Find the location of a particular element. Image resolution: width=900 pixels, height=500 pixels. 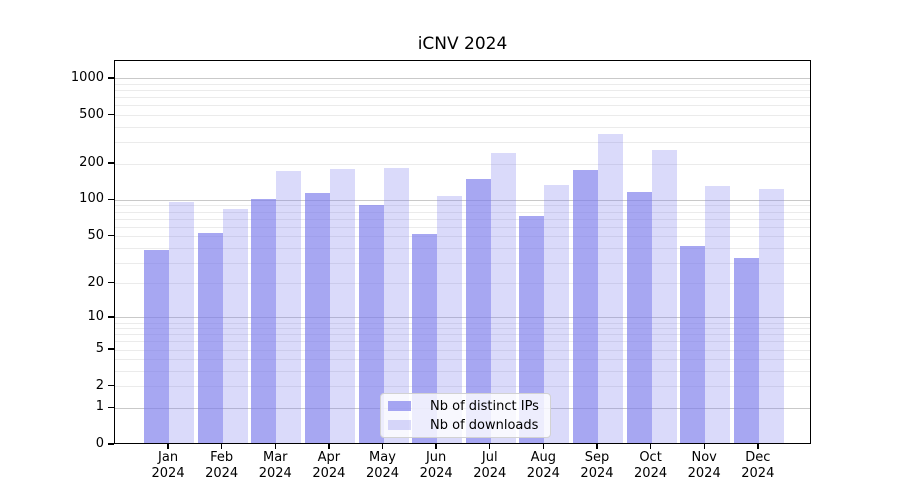

legend-label: Nb of downloads is located at coordinates (484, 425).